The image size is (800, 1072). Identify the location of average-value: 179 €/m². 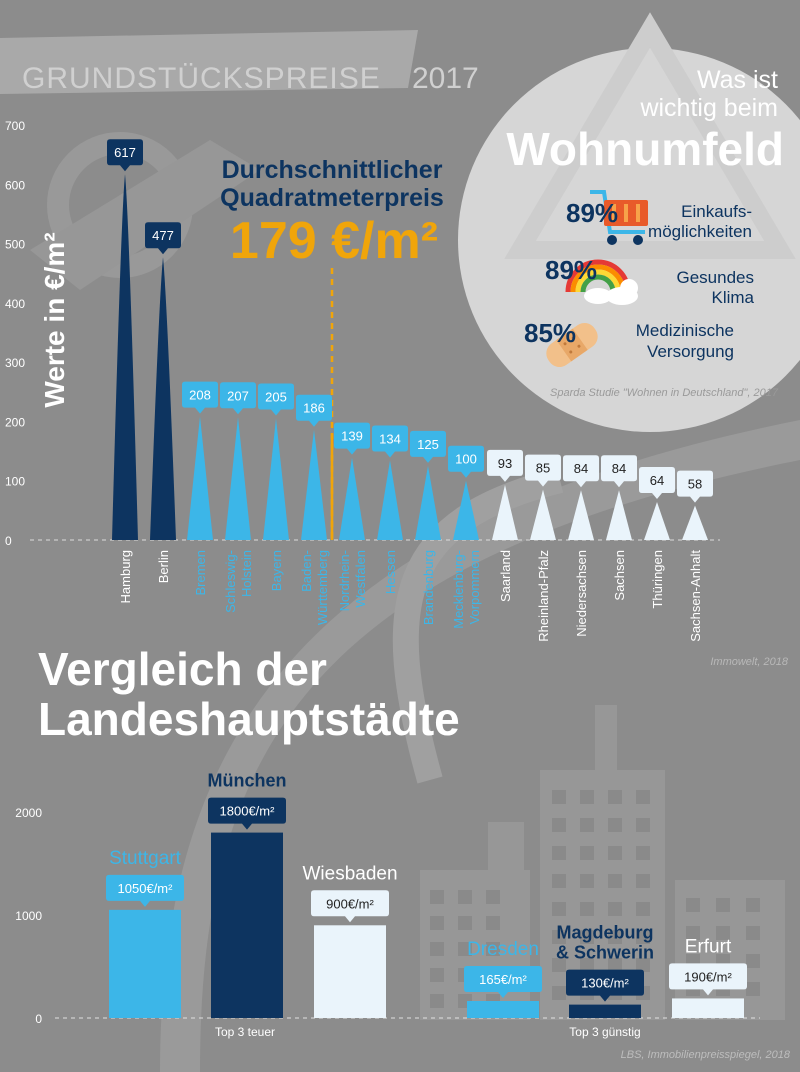
(334, 241).